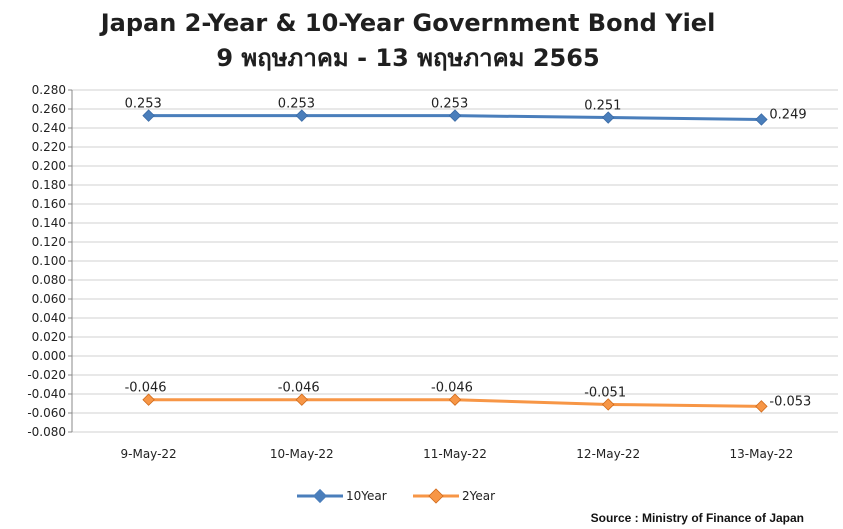  Describe the element at coordinates (454, 496) in the screenshot. I see `legend-item-2year: 2Year` at that location.